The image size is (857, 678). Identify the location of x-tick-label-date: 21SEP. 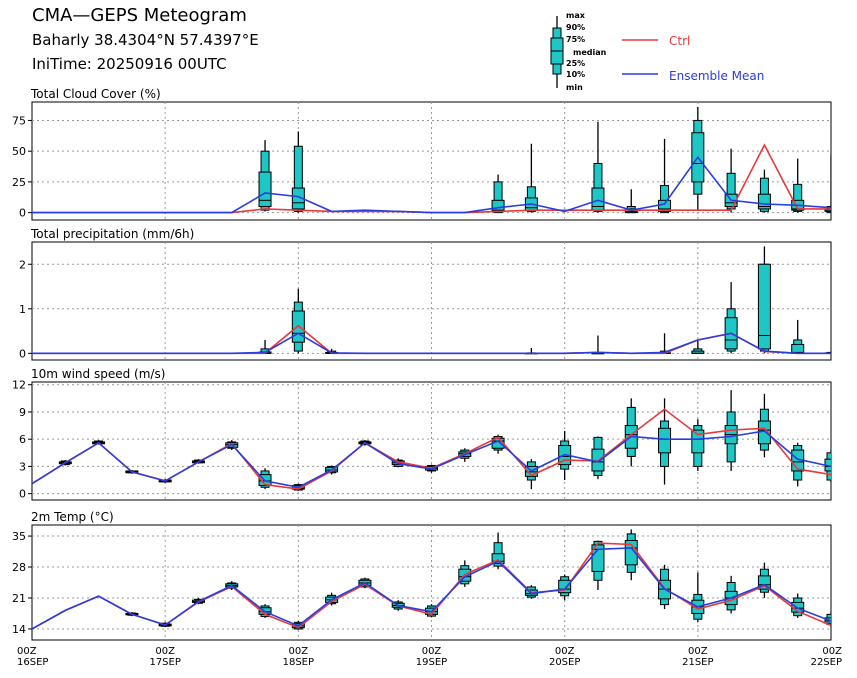
(697, 662).